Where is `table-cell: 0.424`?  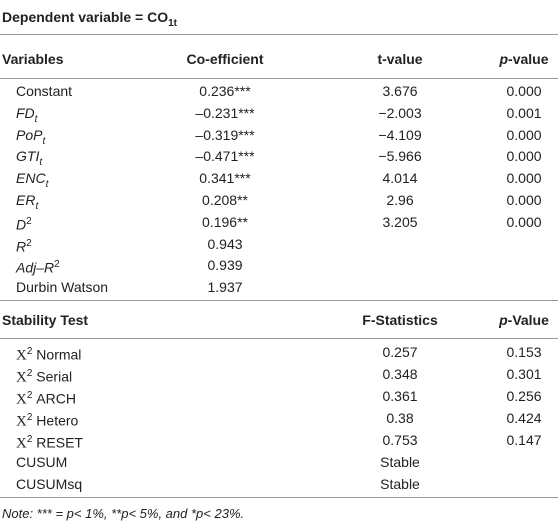 table-cell: 0.424 is located at coordinates (524, 418).